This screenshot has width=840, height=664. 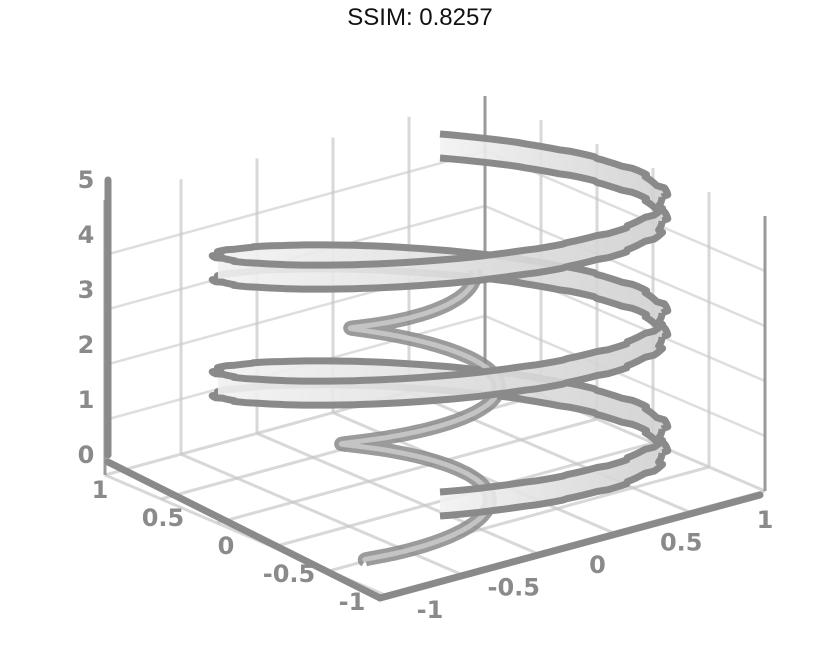 I want to click on x-axis-line, so click(x=570, y=546).